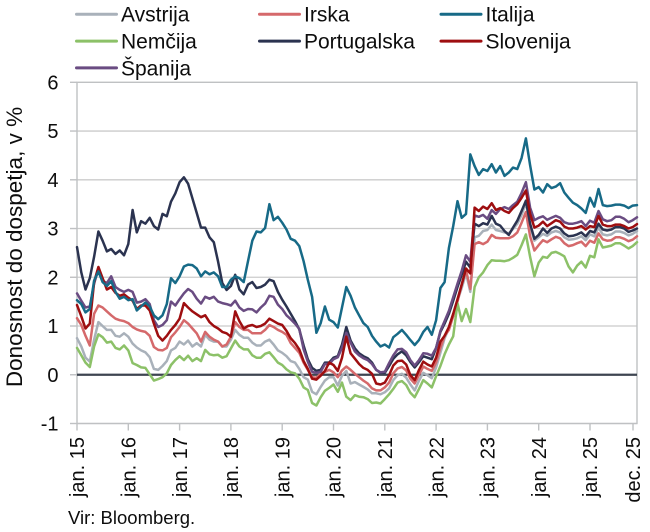 The height and width of the screenshot is (532, 650). Describe the element at coordinates (327, 15) in the screenshot. I see `svg-text: Irska` at that location.